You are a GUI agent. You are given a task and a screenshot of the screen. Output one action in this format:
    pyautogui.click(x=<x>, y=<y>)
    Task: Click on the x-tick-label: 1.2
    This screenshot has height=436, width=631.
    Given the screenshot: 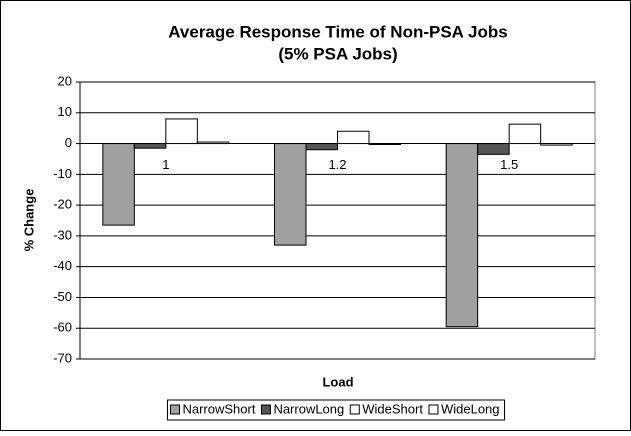 What is the action you would take?
    pyautogui.click(x=337, y=164)
    